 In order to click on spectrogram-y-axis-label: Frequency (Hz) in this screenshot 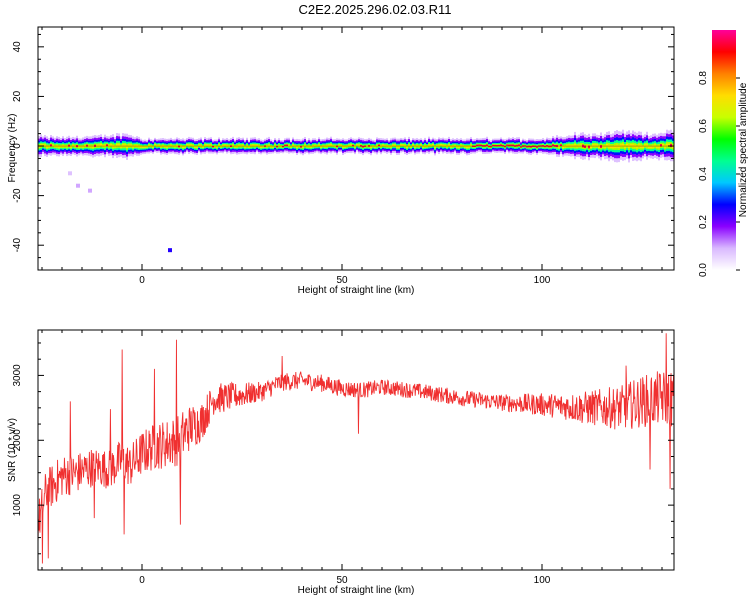, I will do `click(12, 148)`.